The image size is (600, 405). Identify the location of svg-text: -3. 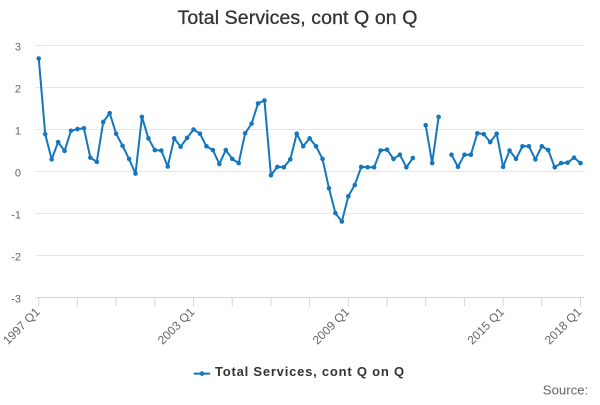
(16, 300).